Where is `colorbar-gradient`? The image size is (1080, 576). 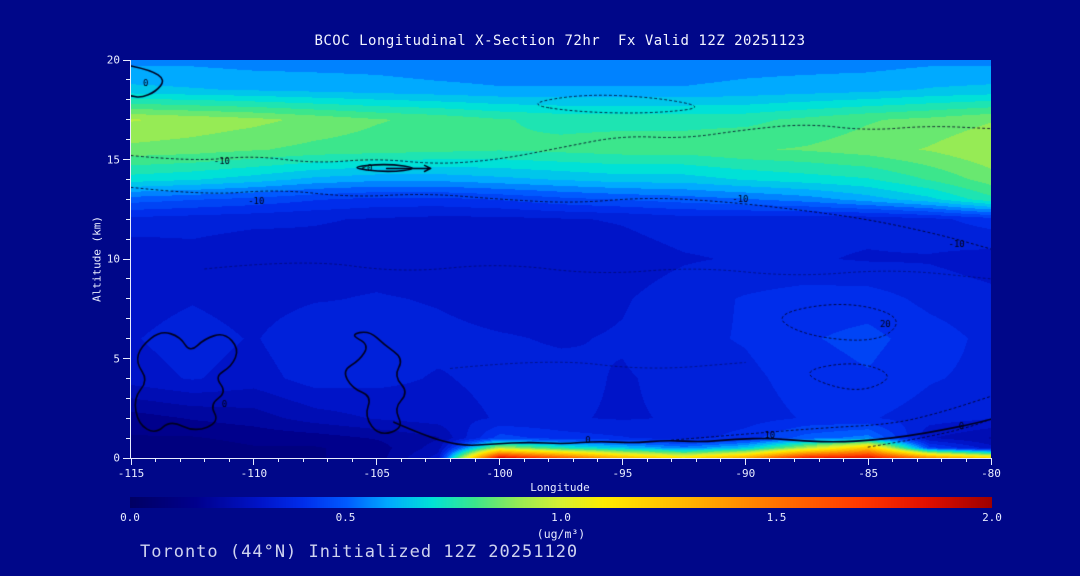 colorbar-gradient is located at coordinates (561, 502).